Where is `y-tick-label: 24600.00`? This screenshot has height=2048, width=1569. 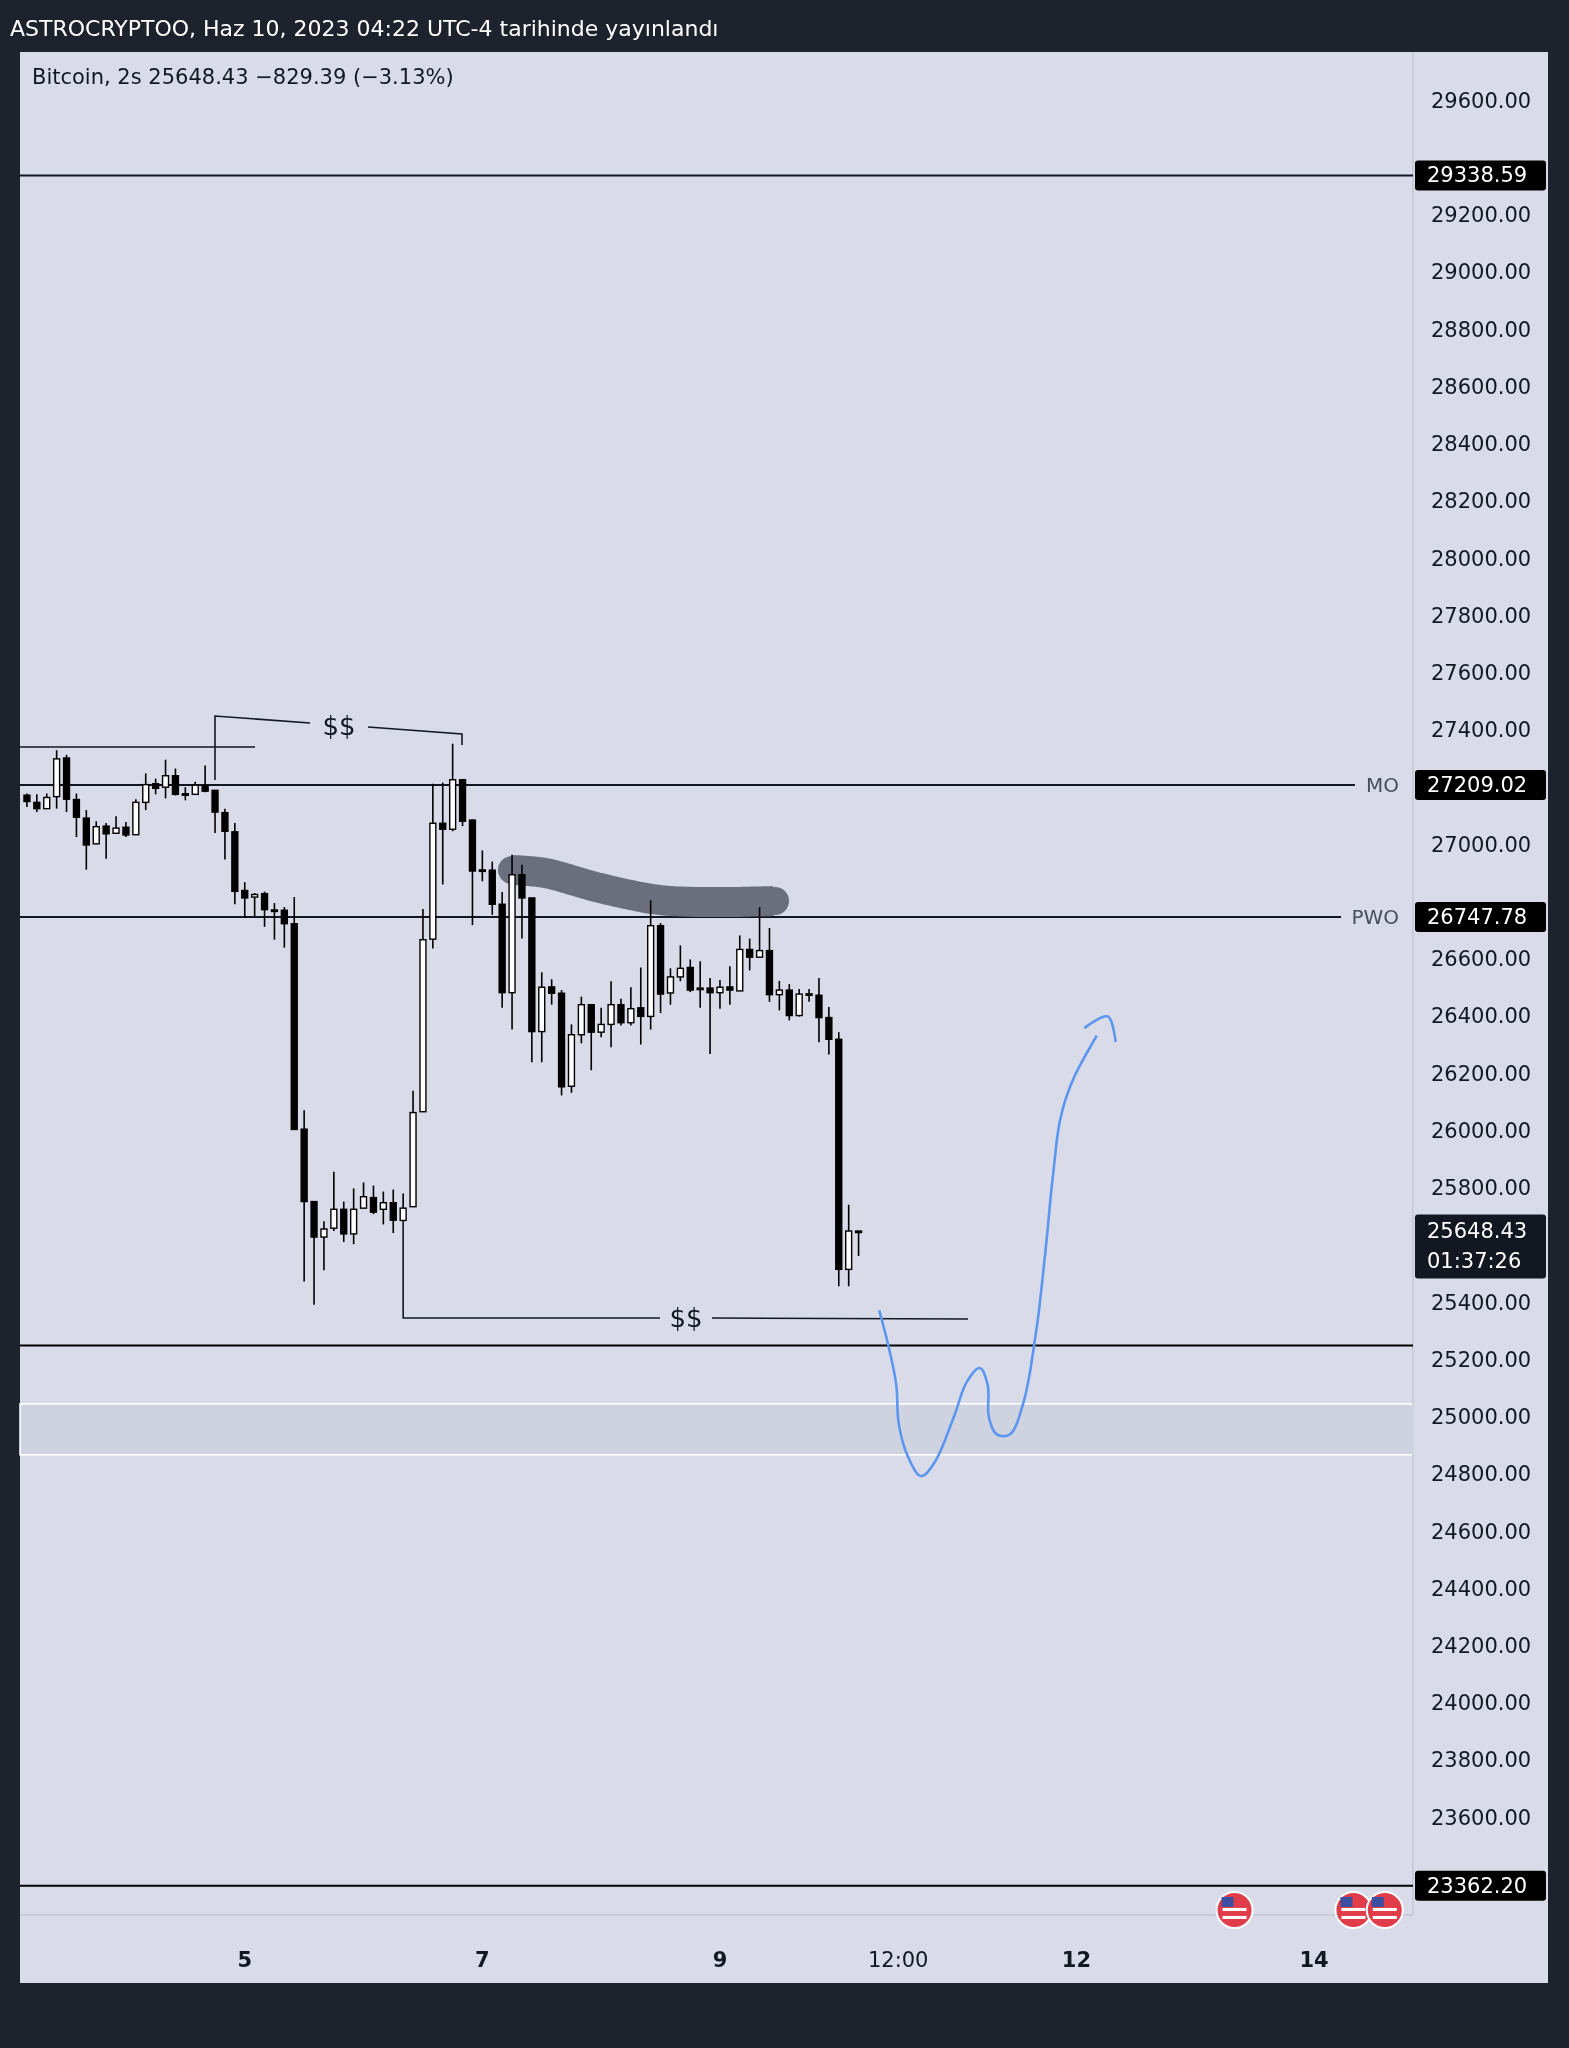 y-tick-label: 24600.00 is located at coordinates (1481, 1531).